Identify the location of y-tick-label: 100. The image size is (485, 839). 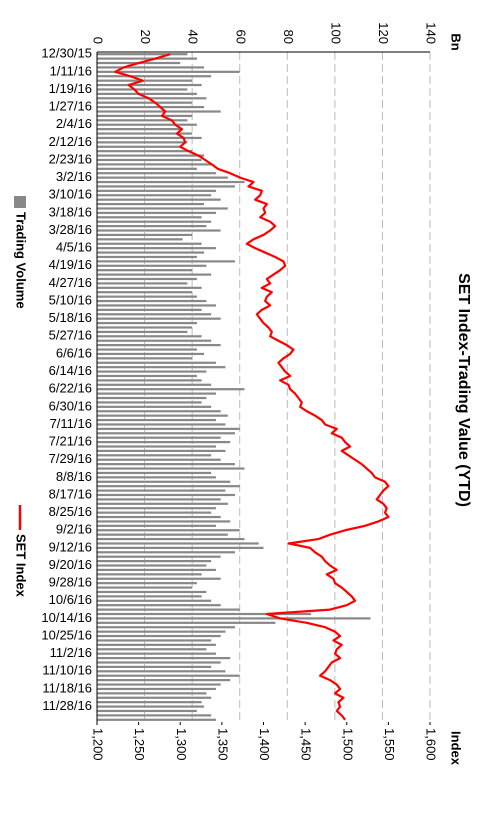
(335, 33).